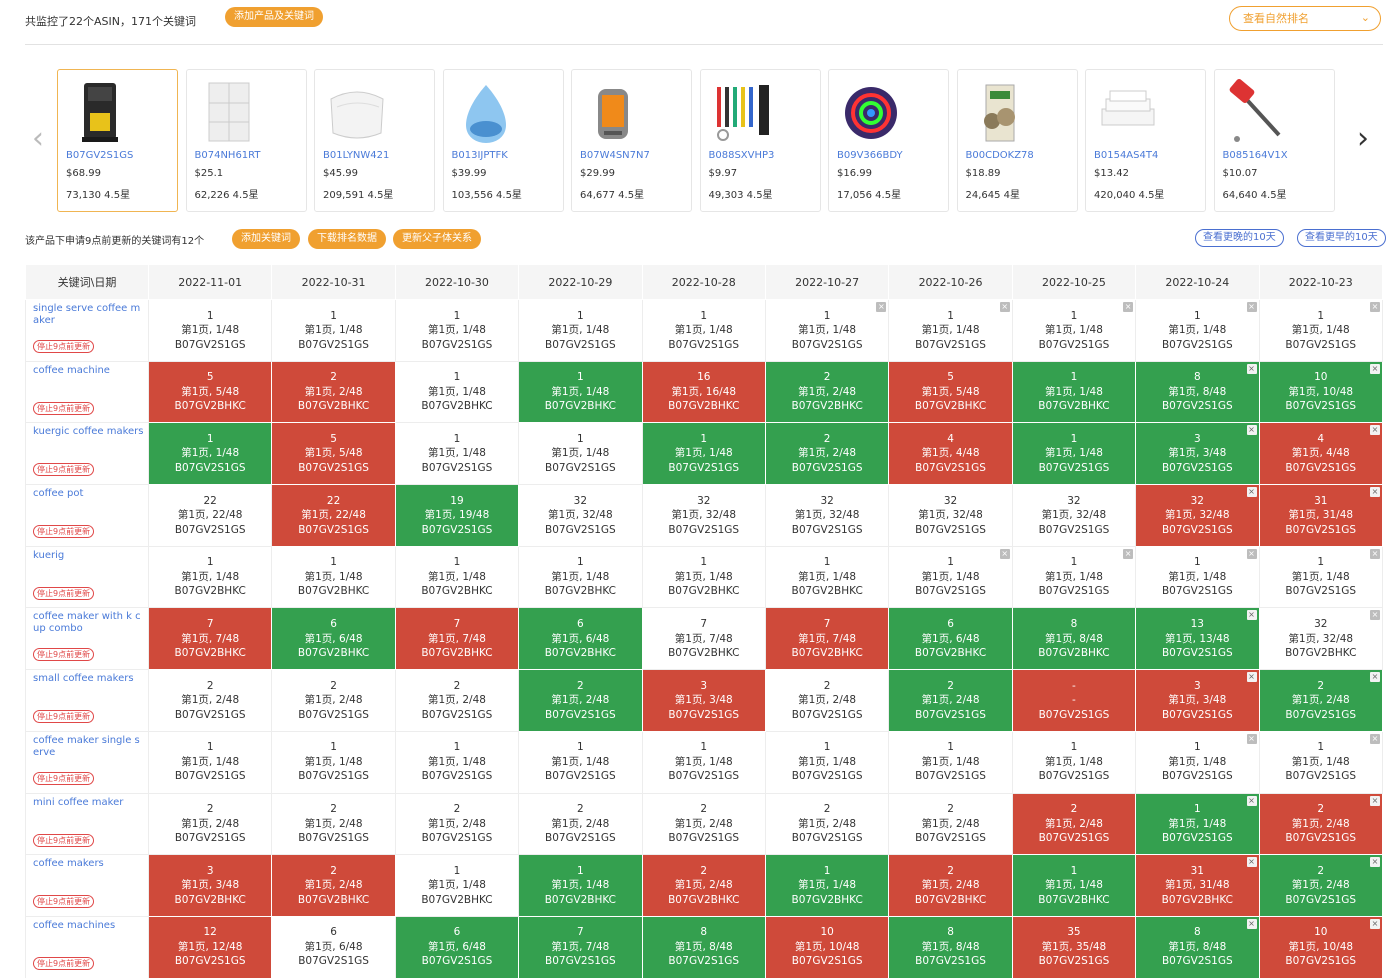 This screenshot has width=1397, height=978. What do you see at coordinates (1321, 454) in the screenshot?
I see `rank-cell: × 4 第1页, 4/48 B07GV2S1GS` at bounding box center [1321, 454].